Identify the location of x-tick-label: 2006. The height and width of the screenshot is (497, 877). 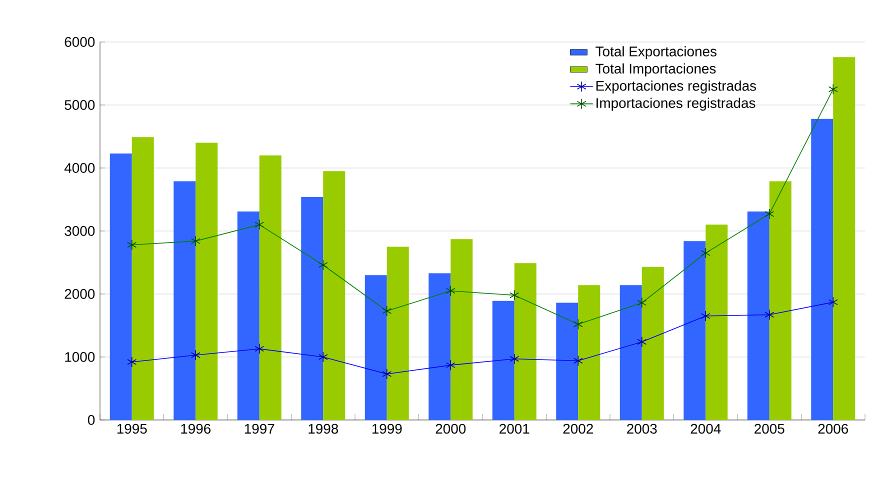
(833, 429).